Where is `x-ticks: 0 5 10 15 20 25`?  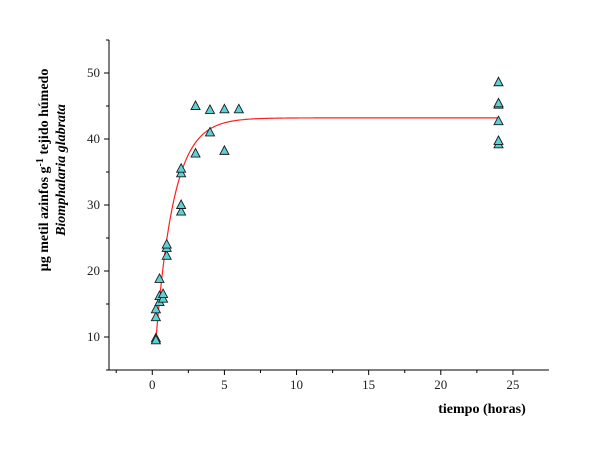 x-ticks: 0 5 10 15 20 25 is located at coordinates (317, 381).